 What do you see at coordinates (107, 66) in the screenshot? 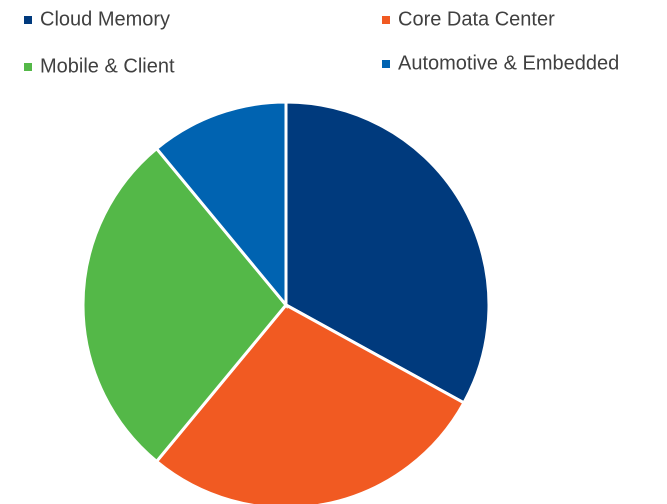
I see `legend-label: Mobile & Client` at bounding box center [107, 66].